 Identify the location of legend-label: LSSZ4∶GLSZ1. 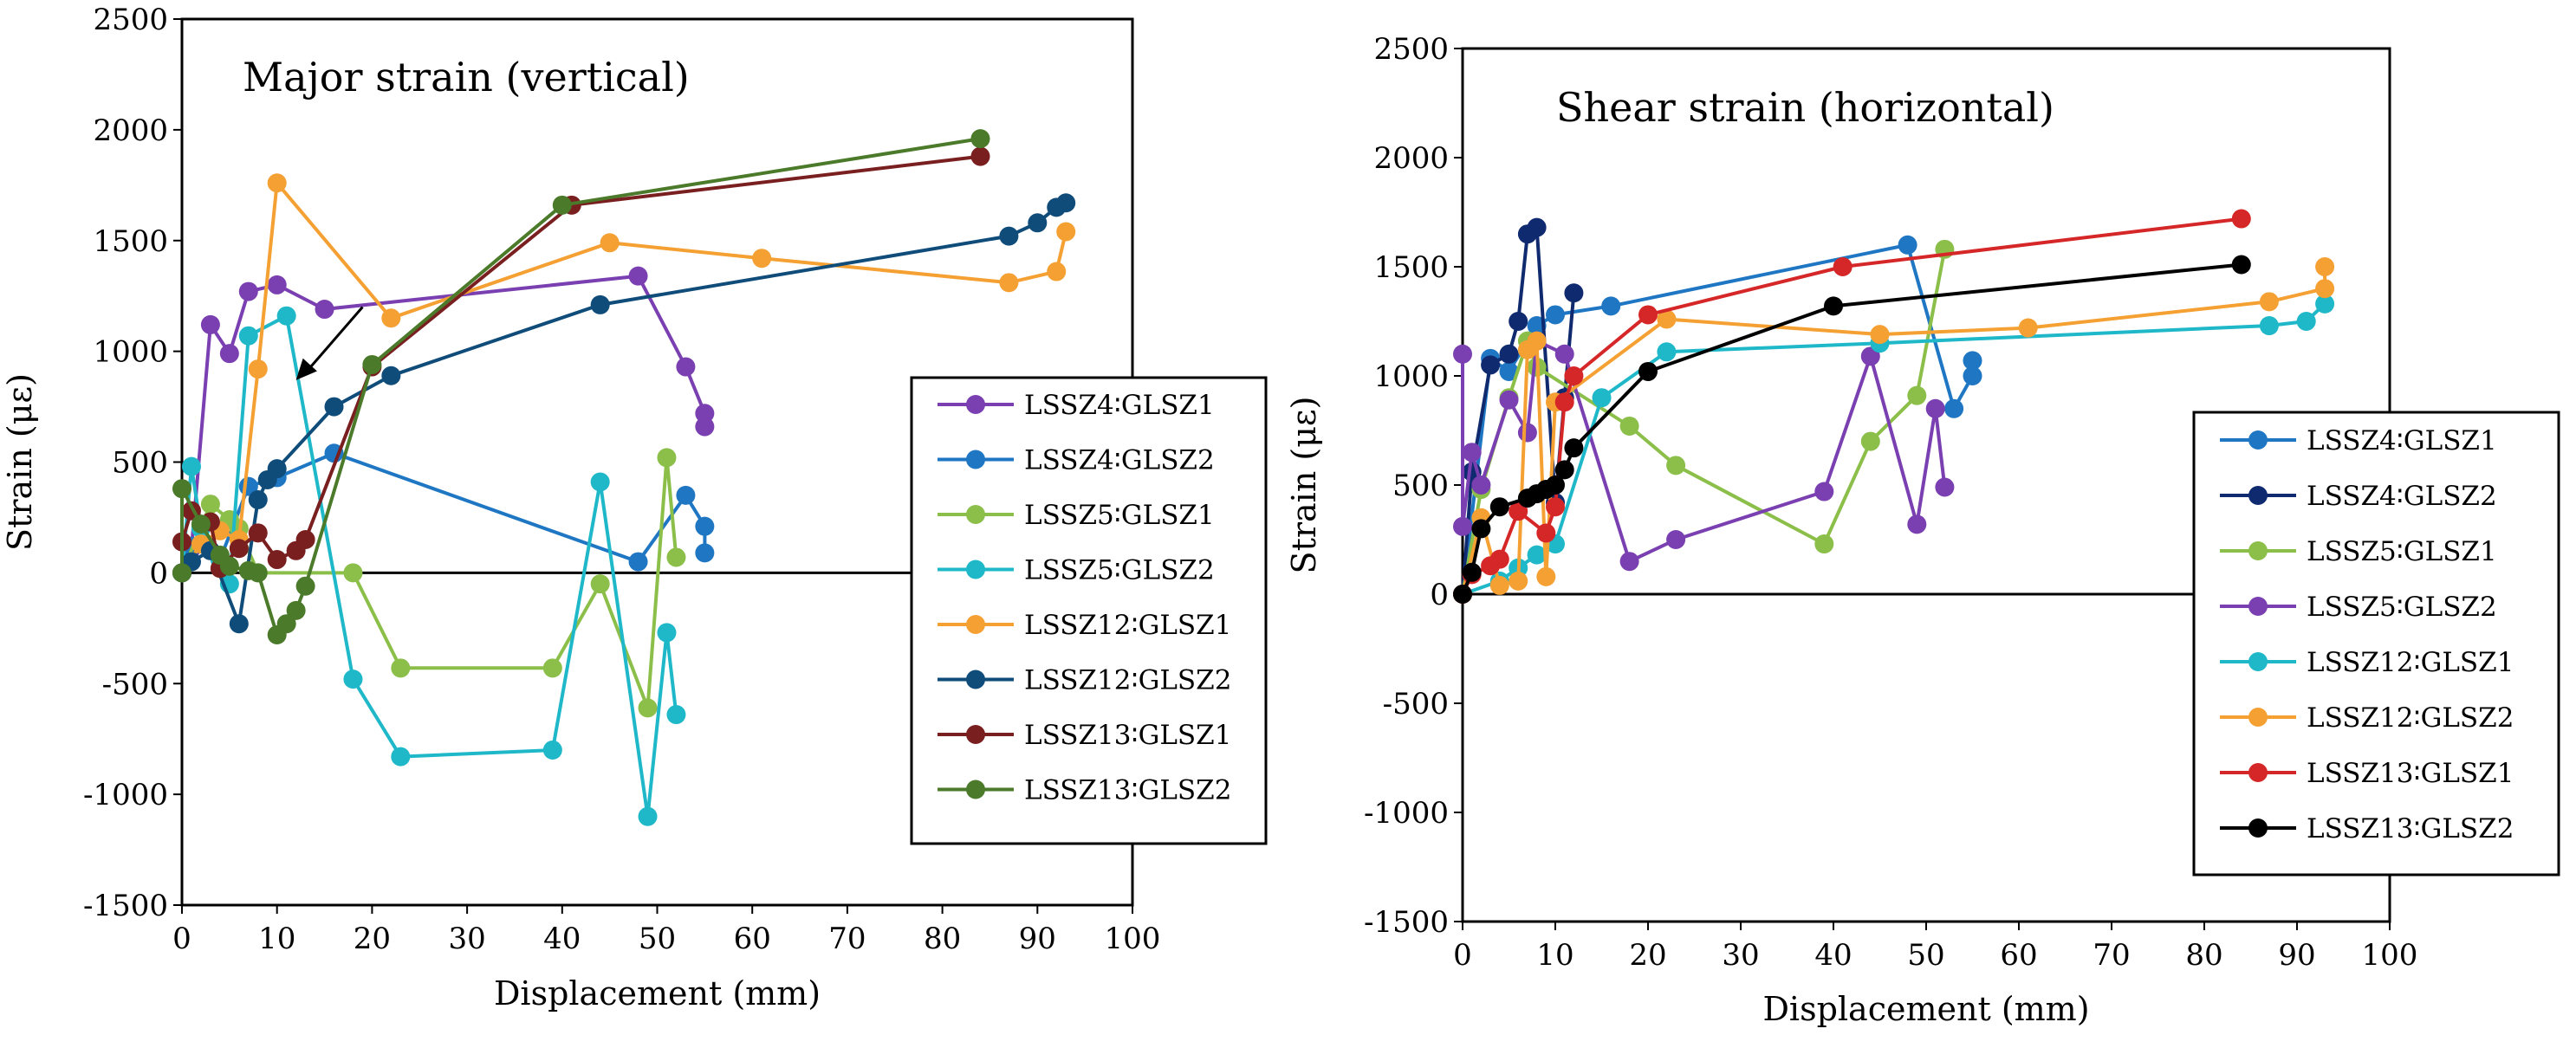
(2402, 440).